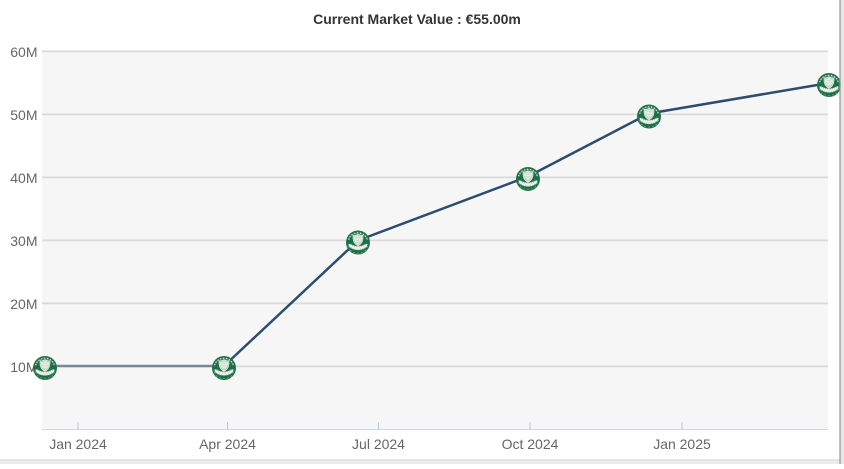 The height and width of the screenshot is (469, 844). What do you see at coordinates (227, 444) in the screenshot?
I see `svg-text: Apr 2024` at bounding box center [227, 444].